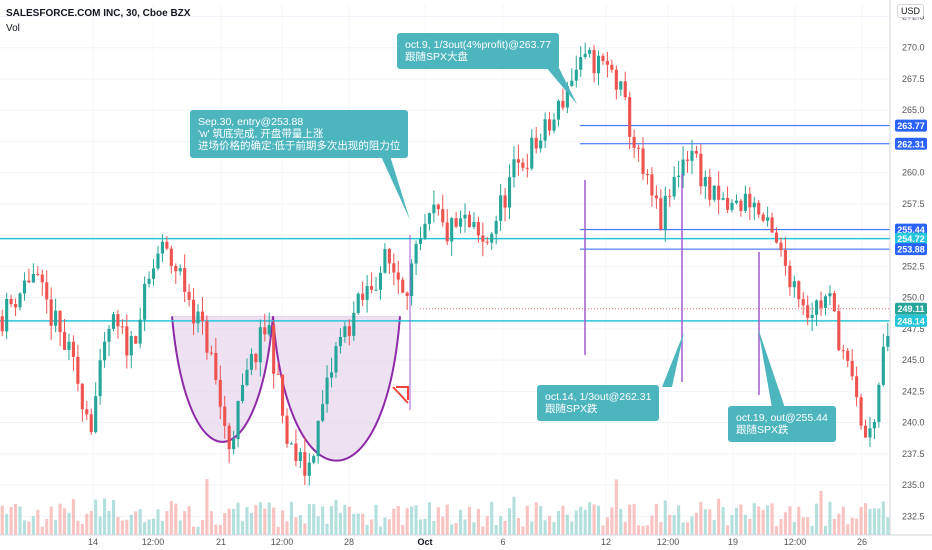  Describe the element at coordinates (222, 379) in the screenshot. I see `w-pattern-fill-left` at that location.